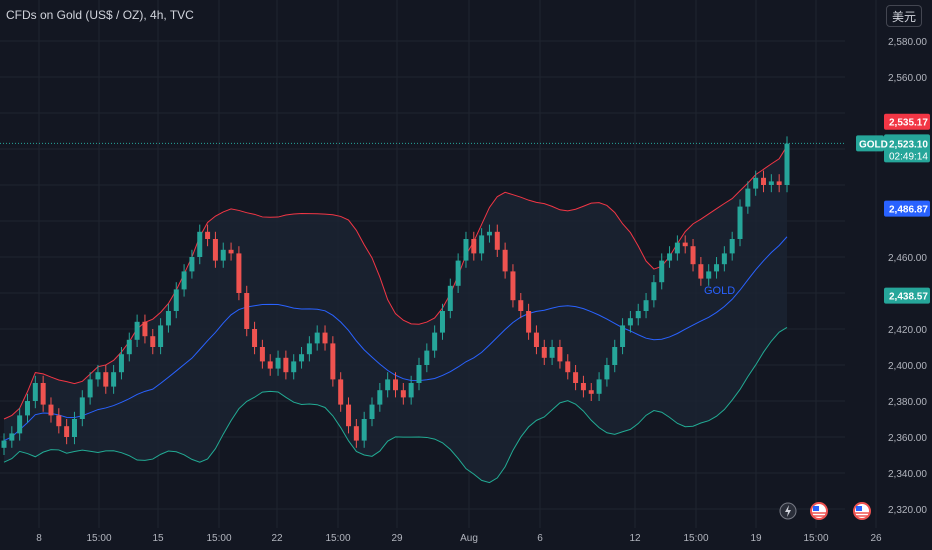 Image resolution: width=932 pixels, height=550 pixels. I want to click on lower-band-label: 2,438.57, so click(908, 297).